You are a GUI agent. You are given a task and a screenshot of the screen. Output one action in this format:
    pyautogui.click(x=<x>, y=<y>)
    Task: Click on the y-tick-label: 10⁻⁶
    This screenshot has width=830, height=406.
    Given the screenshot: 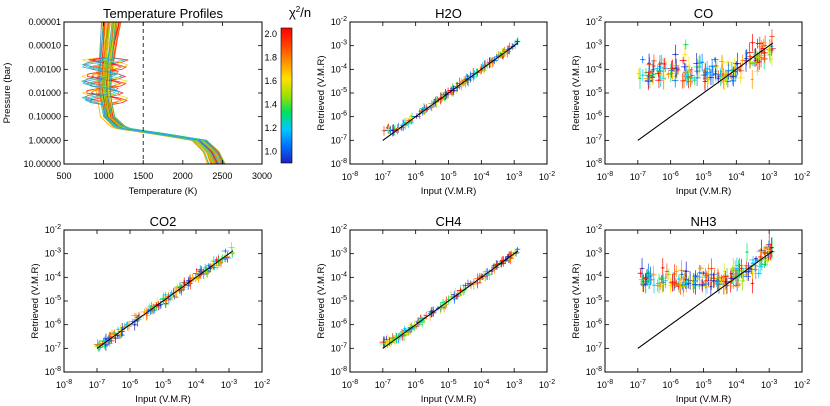 What is the action you would take?
    pyautogui.click(x=594, y=324)
    